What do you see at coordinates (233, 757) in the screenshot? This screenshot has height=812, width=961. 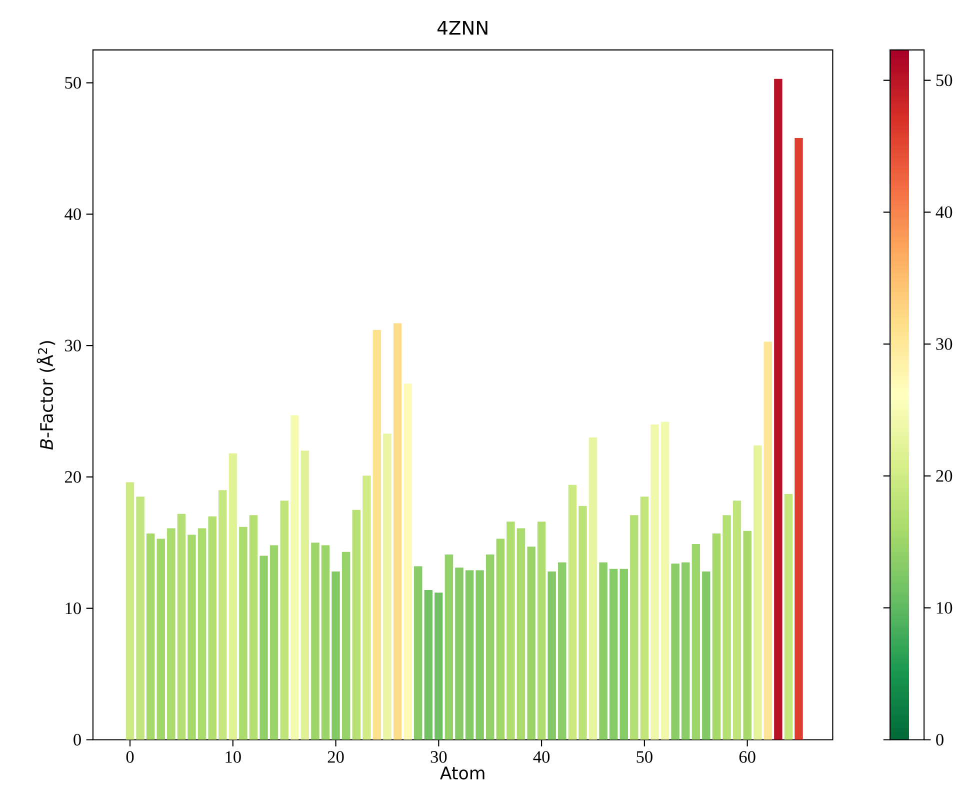 I see `x-tick-label: 10` at bounding box center [233, 757].